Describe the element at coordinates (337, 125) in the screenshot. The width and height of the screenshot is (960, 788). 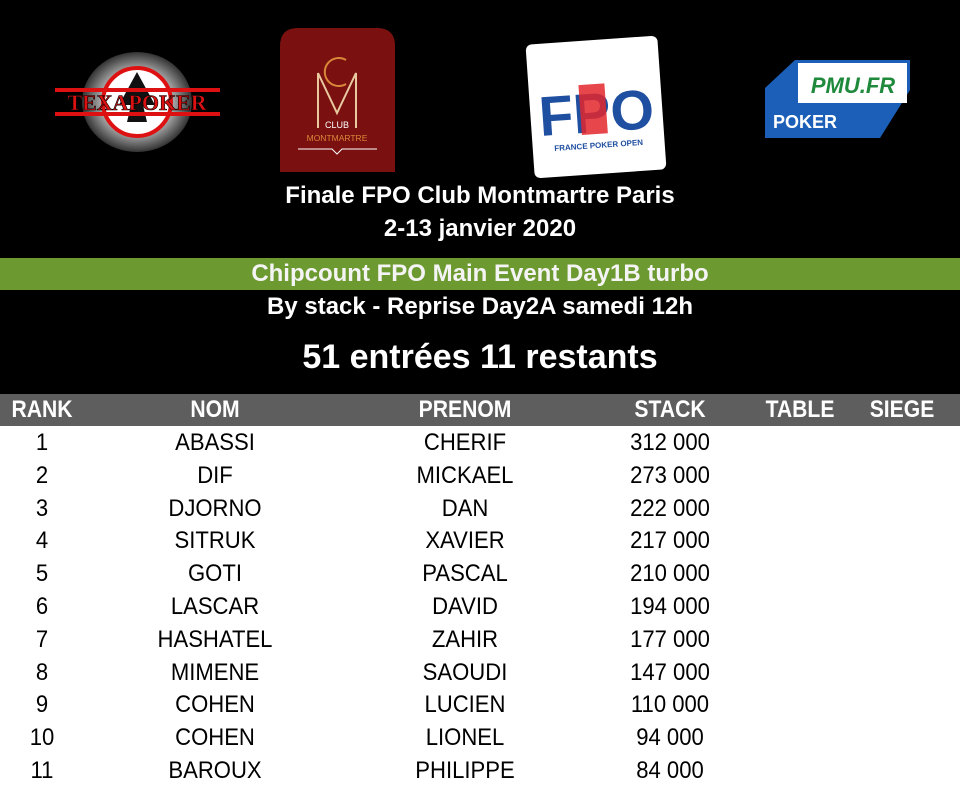
I see `svg-text: CLUB` at that location.